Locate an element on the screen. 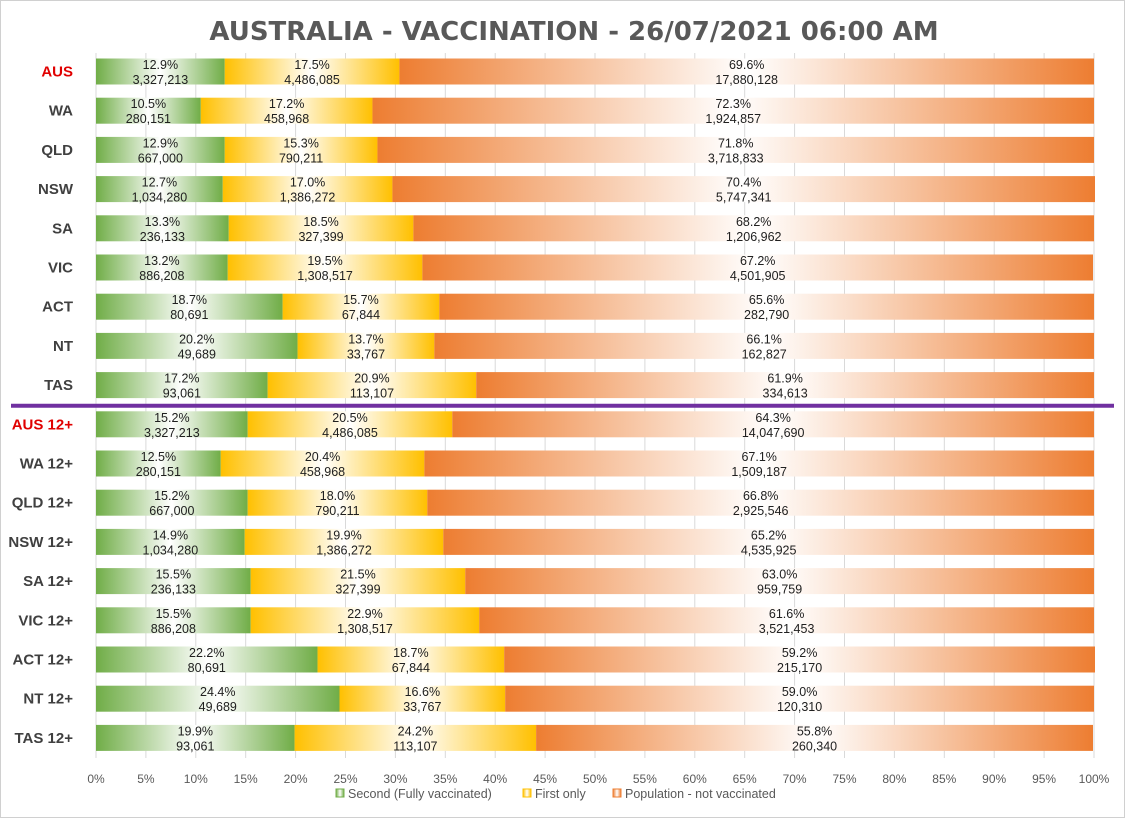  category-label: AUS is located at coordinates (57, 72).